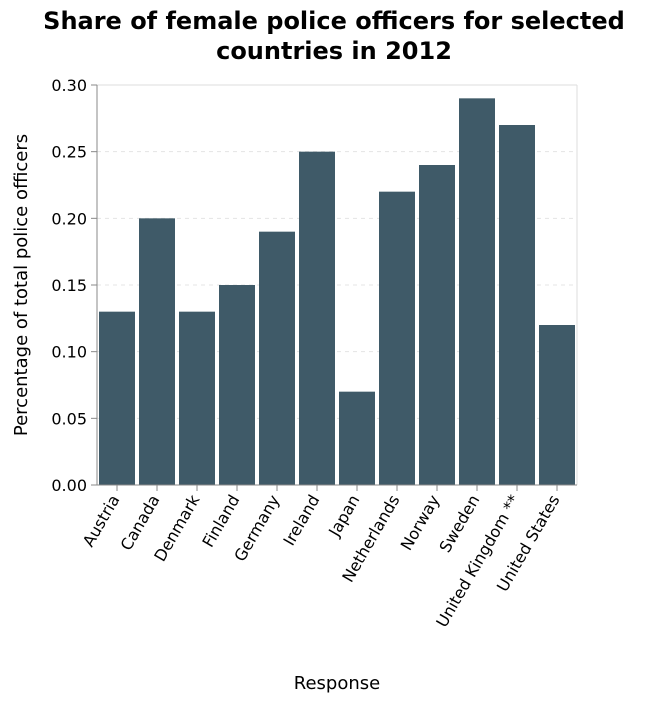 The height and width of the screenshot is (704, 664). What do you see at coordinates (343, 516) in the screenshot?
I see `x-tick-label: Japan` at bounding box center [343, 516].